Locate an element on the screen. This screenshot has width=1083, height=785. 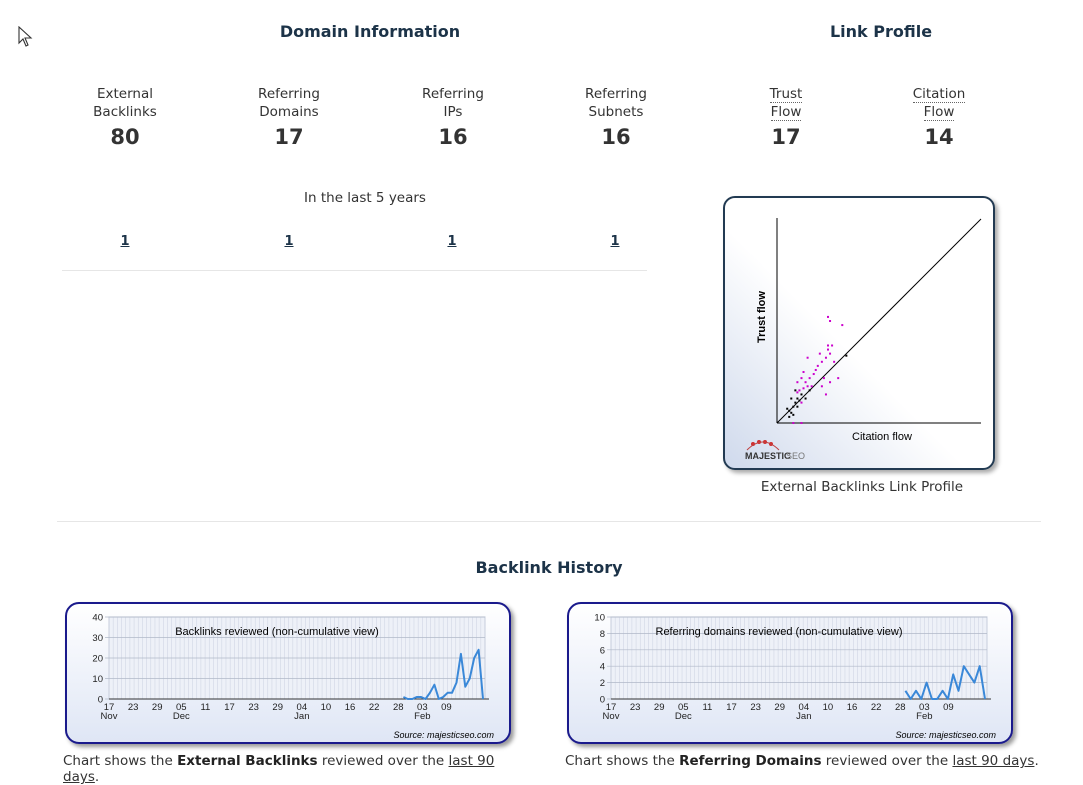
link-profile-scatter: Citation flow Trust flow MAJESTIC SEO is located at coordinates (863, 339).